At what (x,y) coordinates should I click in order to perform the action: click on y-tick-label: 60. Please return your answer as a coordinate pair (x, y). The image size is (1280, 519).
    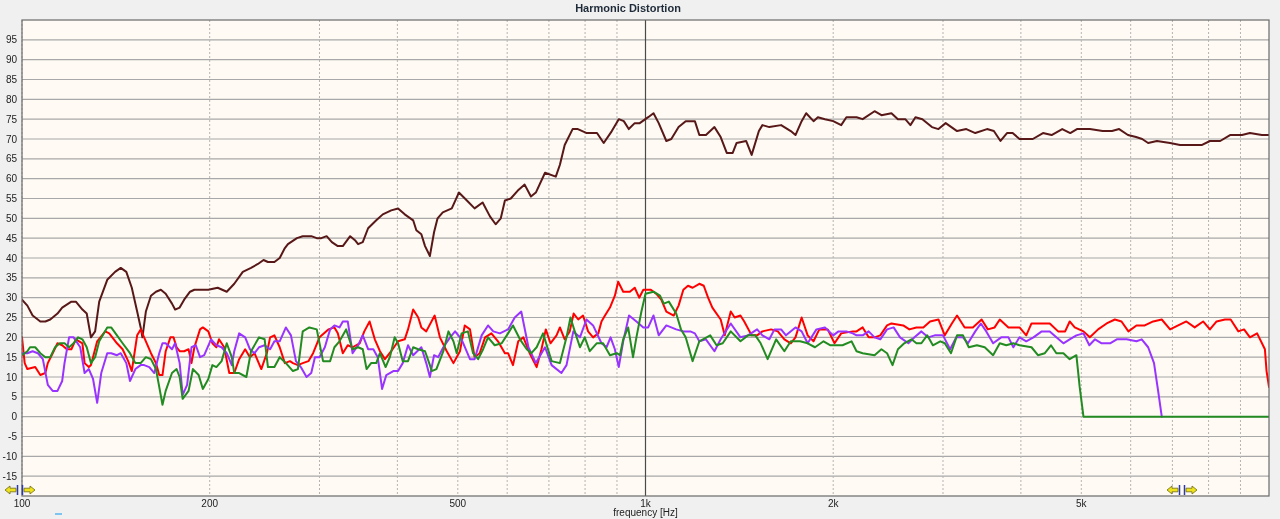
    Looking at the image, I should click on (11, 179).